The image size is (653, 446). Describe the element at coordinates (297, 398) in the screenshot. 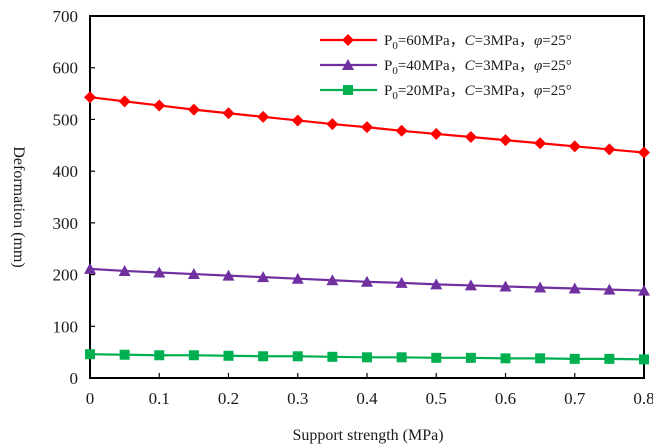

I see `x-tick-label: 0.3` at that location.